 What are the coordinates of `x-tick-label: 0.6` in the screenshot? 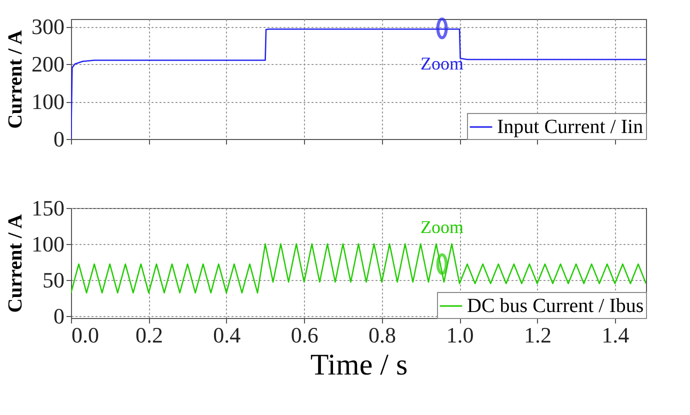 It's located at (304, 335).